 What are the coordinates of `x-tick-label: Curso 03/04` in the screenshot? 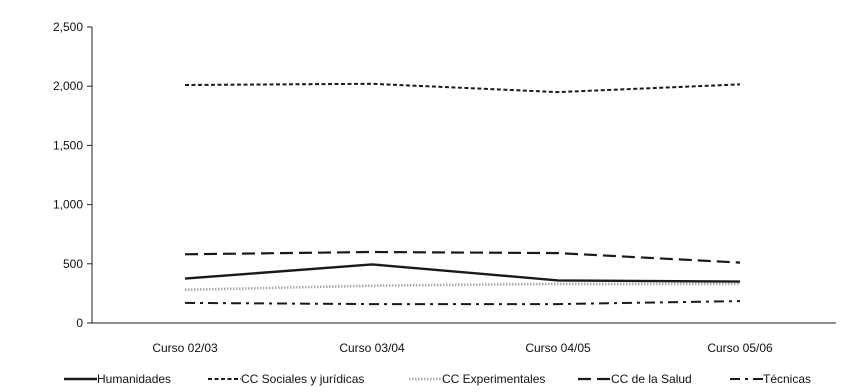 It's located at (372, 348).